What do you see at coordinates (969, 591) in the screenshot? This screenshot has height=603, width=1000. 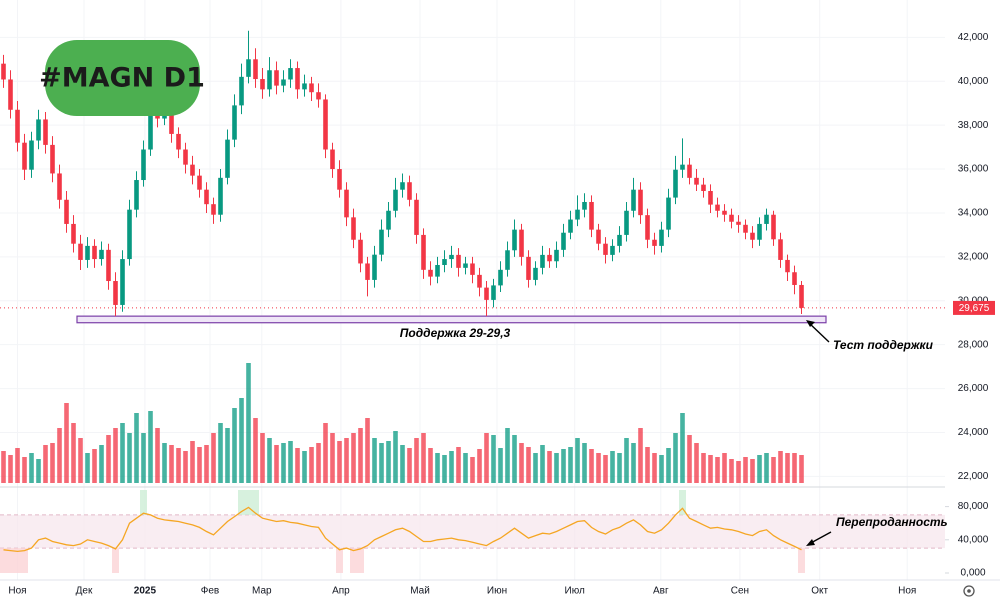 I see `settings-icon` at bounding box center [969, 591].